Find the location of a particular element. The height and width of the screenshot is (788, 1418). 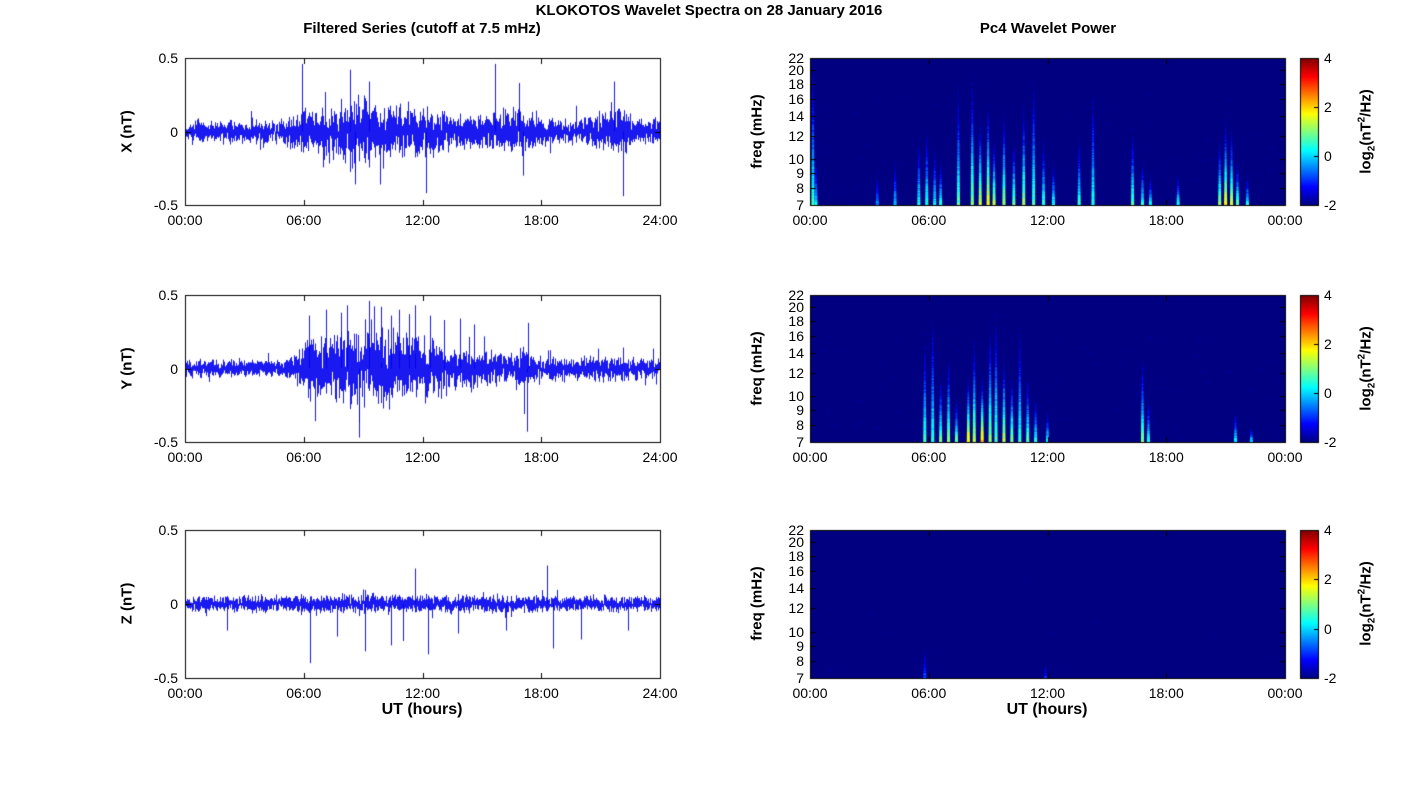

left-column-title: Filtered Series (cutoff at 7.5 mHz) is located at coordinates (422, 28).